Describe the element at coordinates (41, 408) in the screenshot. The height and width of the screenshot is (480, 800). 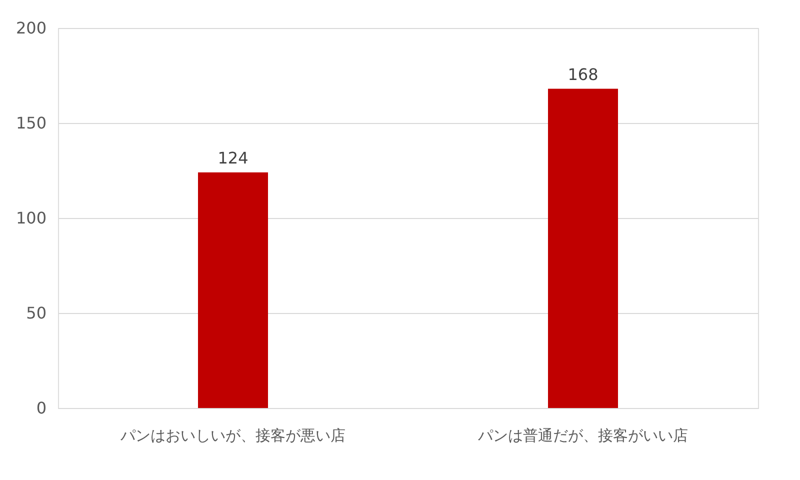
I see `y-tick-label: 0` at that location.